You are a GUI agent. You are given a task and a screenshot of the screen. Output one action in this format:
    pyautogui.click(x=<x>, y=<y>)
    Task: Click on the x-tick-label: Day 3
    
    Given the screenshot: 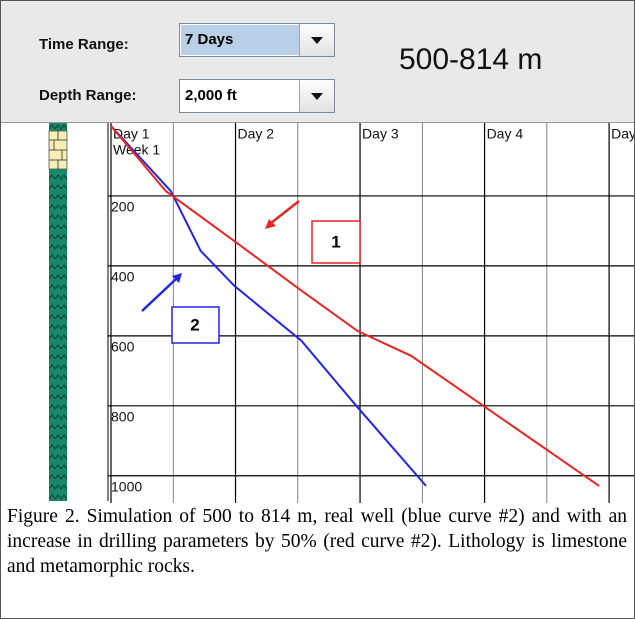 What is the action you would take?
    pyautogui.click(x=380, y=134)
    